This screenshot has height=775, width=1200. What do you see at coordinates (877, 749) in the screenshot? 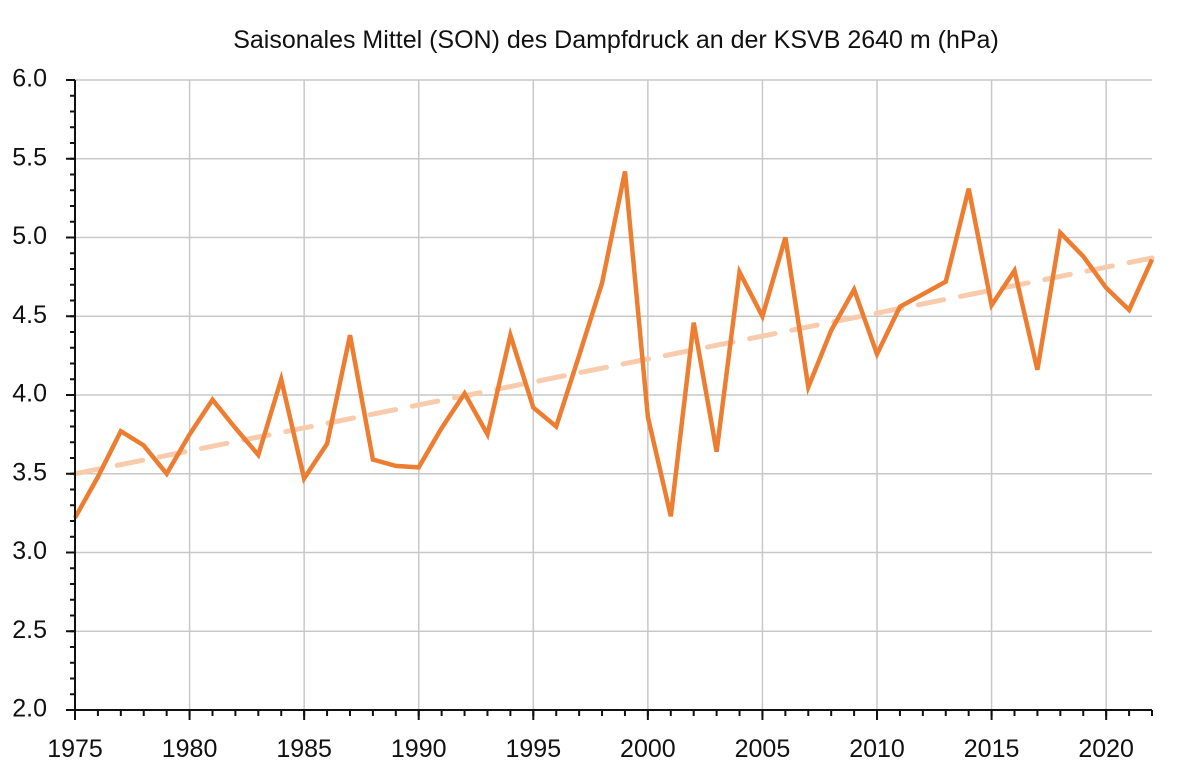
I see `x-tick-label: 2010` at bounding box center [877, 749].